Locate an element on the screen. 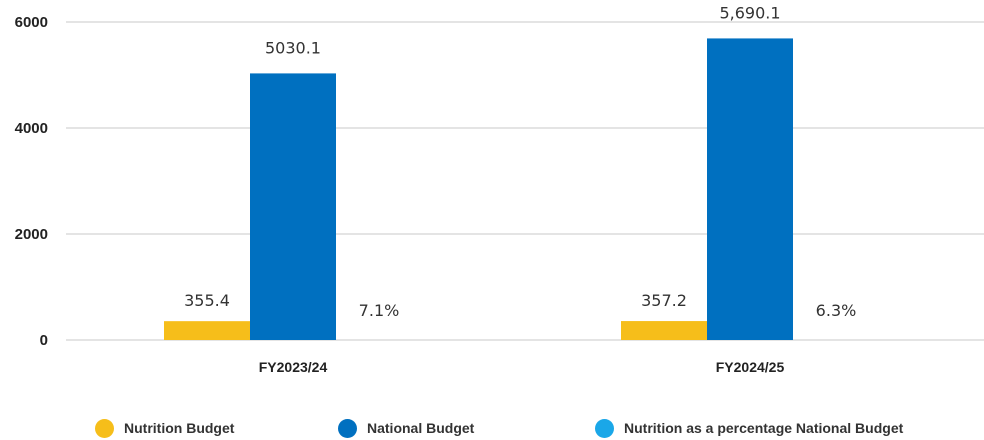 Image resolution: width=984 pixels, height=440 pixels. y-tick-label-6000: 6000 is located at coordinates (31, 22).